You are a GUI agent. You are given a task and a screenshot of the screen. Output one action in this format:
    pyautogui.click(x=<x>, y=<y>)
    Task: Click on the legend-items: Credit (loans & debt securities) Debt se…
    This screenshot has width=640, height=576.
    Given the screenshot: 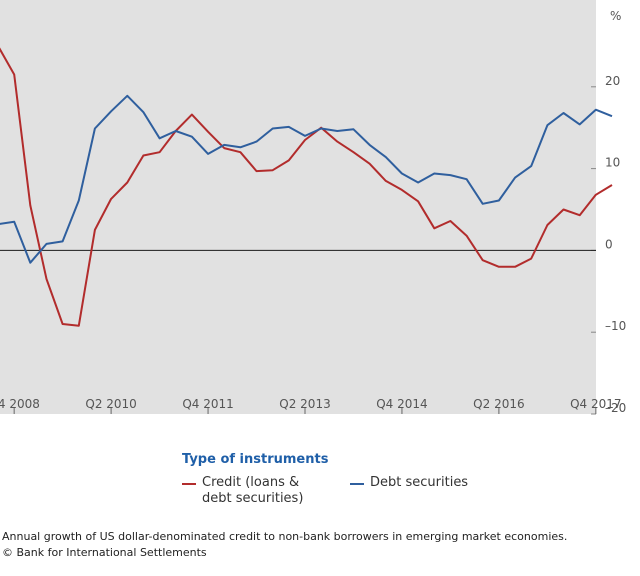 What is the action you would take?
    pyautogui.click(x=334, y=491)
    